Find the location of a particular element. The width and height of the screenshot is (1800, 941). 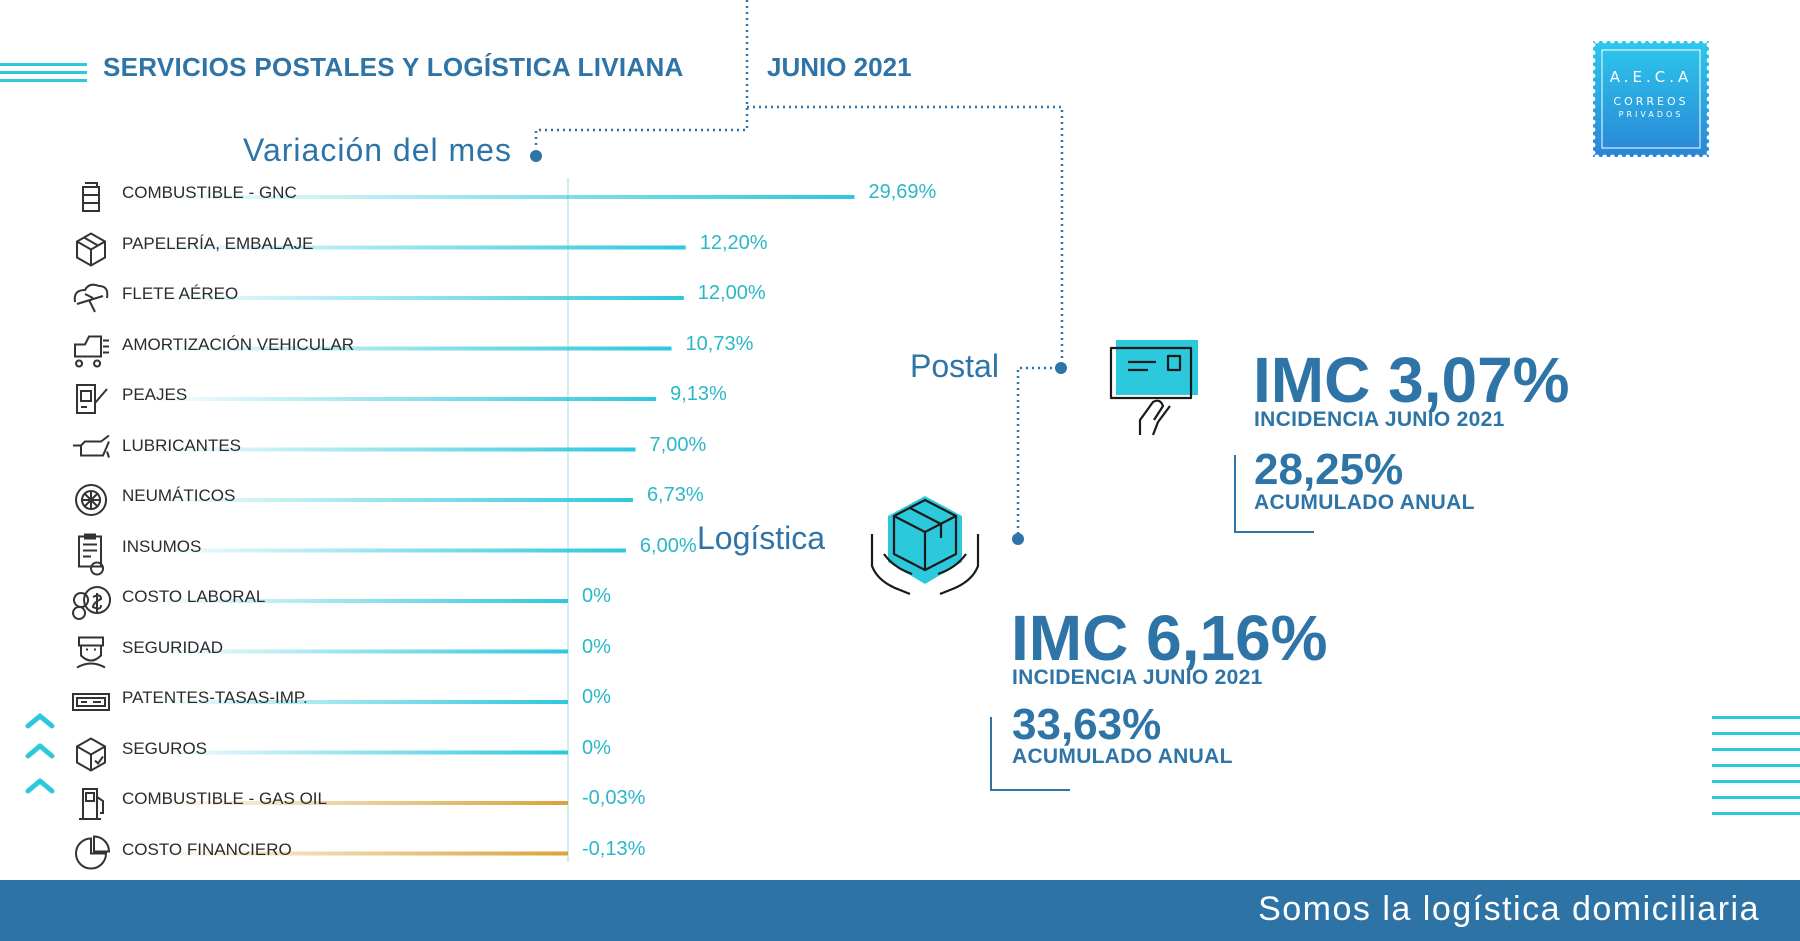

value-label: -0,13% is located at coordinates (614, 848).